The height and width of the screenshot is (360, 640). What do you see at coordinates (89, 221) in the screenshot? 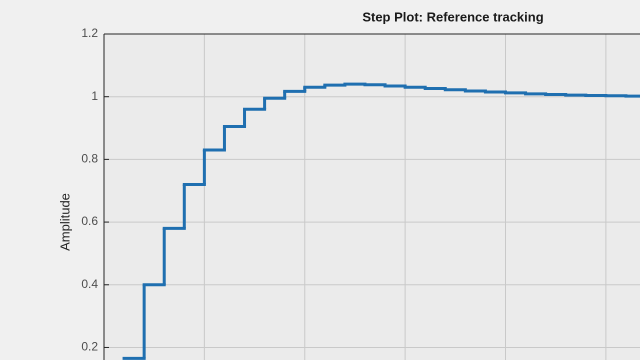
I see `y-tick-label: 0.6` at bounding box center [89, 221].